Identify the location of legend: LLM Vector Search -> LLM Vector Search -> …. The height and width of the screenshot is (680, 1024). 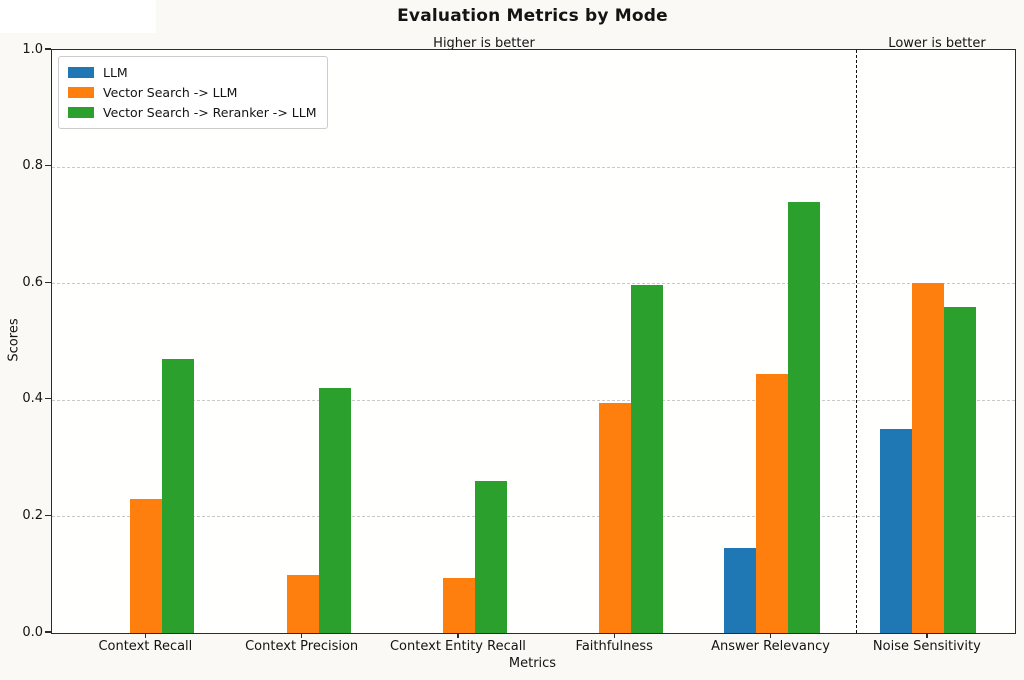
(193, 92).